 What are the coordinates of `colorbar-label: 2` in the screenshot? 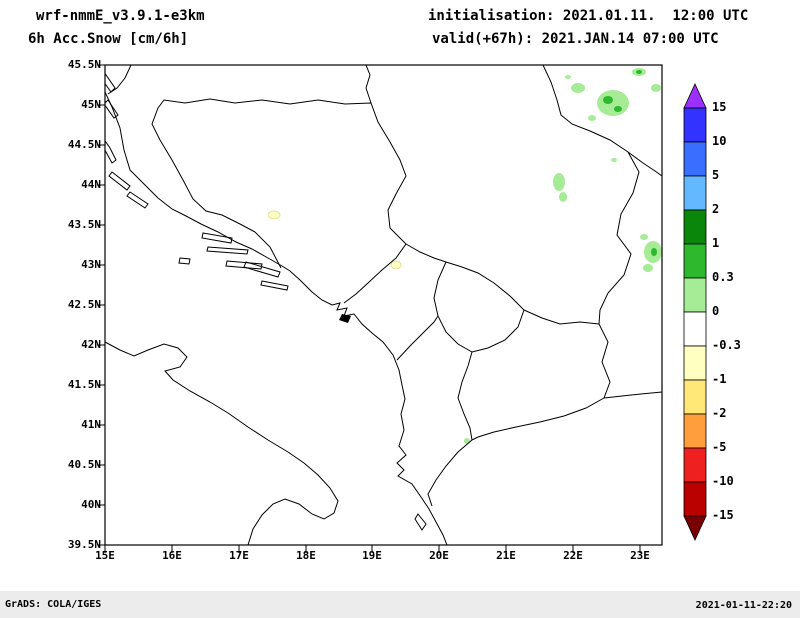 It's located at (716, 209).